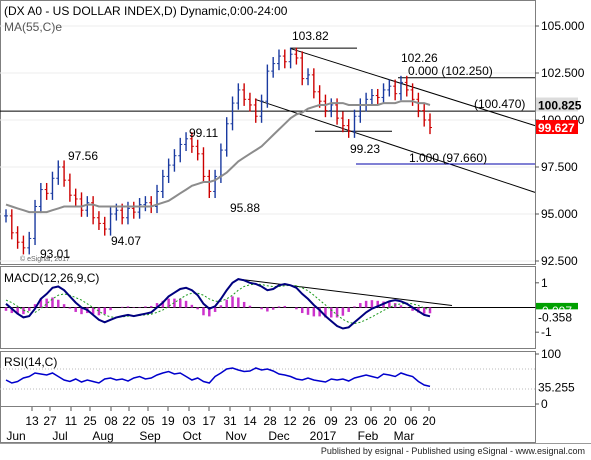 The image size is (591, 460). Describe the element at coordinates (395, 145) in the screenshot. I see `lower-channel-line` at that location.